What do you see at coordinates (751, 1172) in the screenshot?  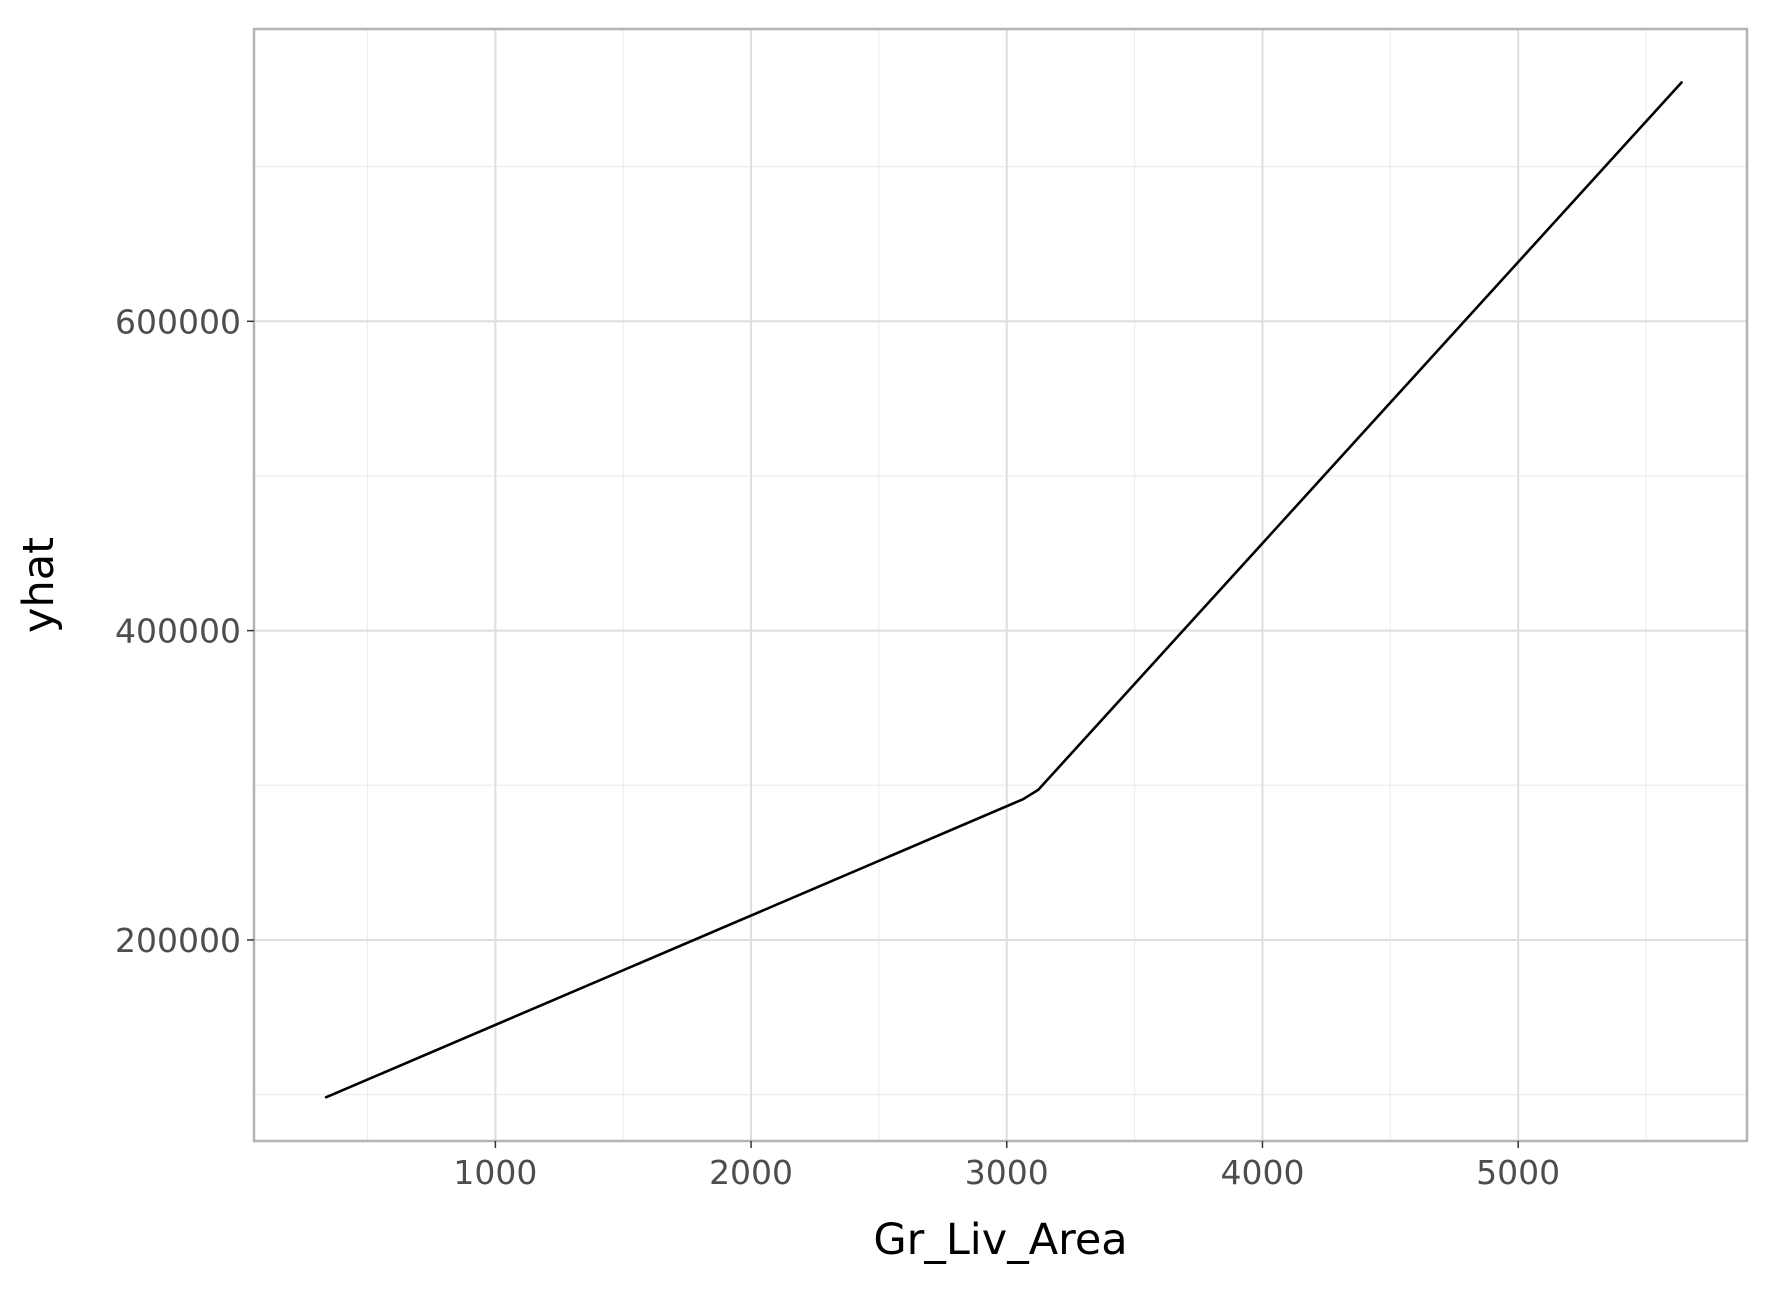 I see `x-tick-label: 2000` at bounding box center [751, 1172].